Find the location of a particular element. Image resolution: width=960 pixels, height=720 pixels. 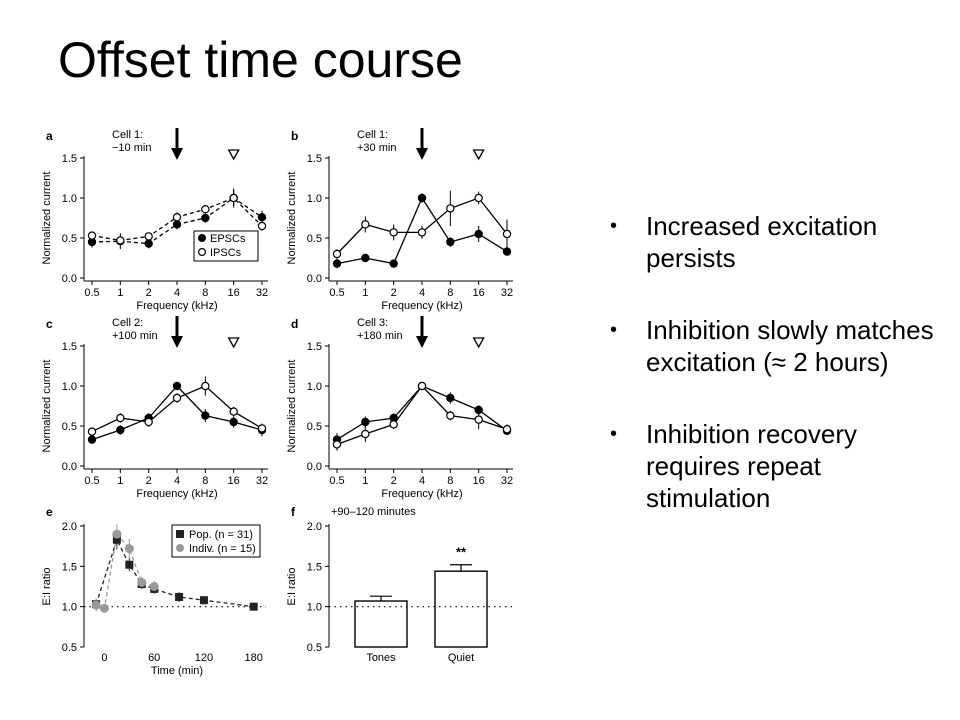

y-tick-label: 0.0 is located at coordinates (69, 279).